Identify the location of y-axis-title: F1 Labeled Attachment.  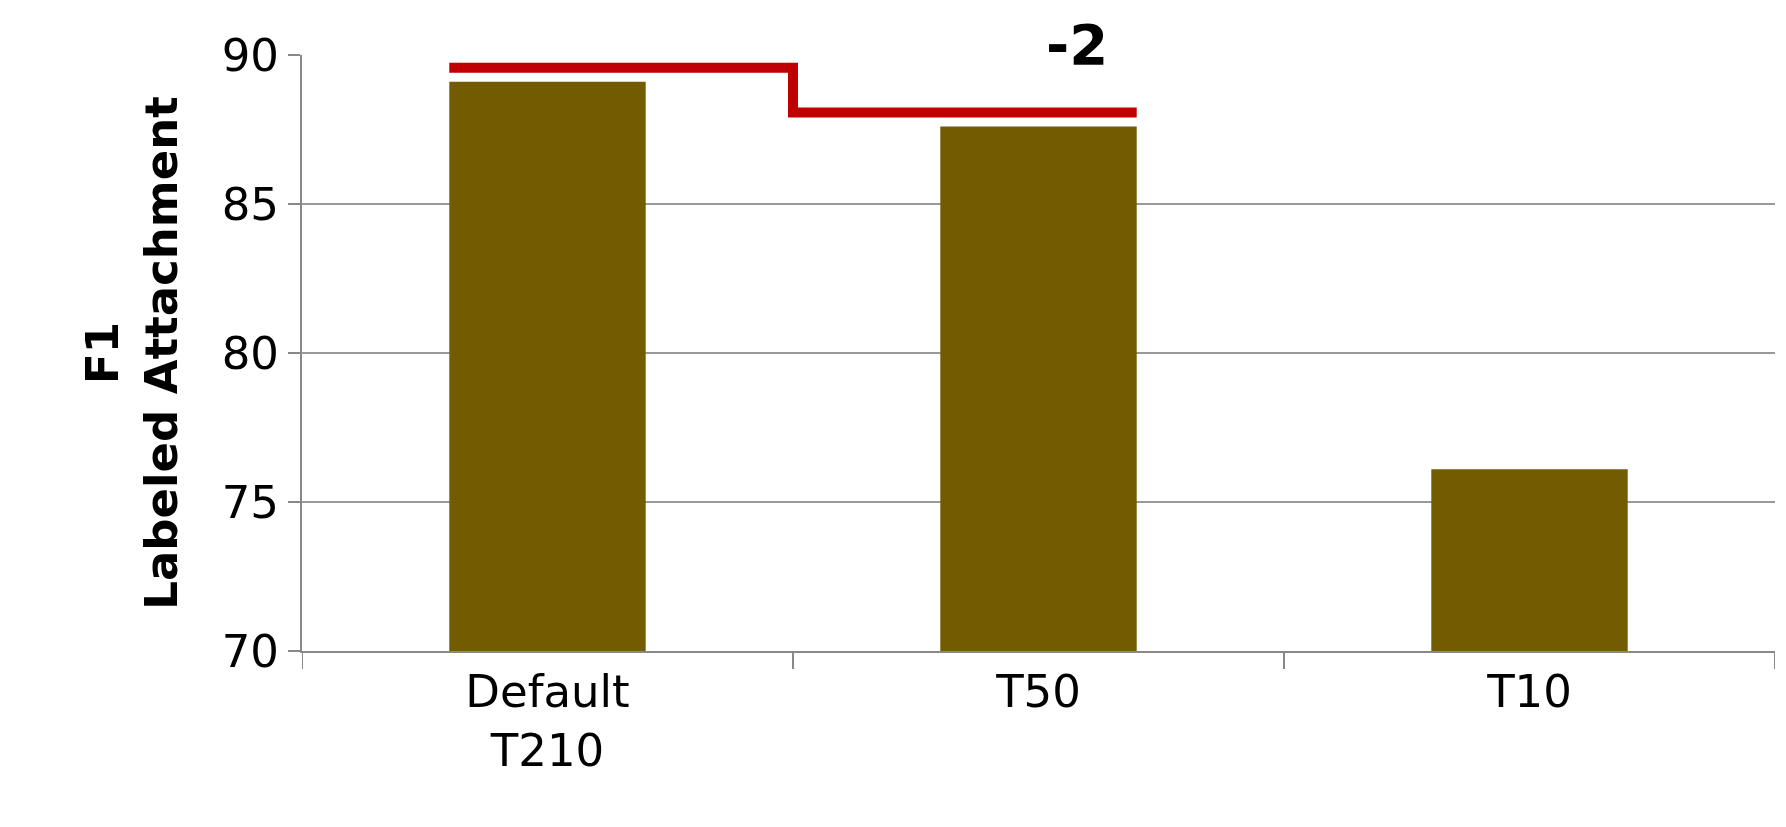
(132, 353).